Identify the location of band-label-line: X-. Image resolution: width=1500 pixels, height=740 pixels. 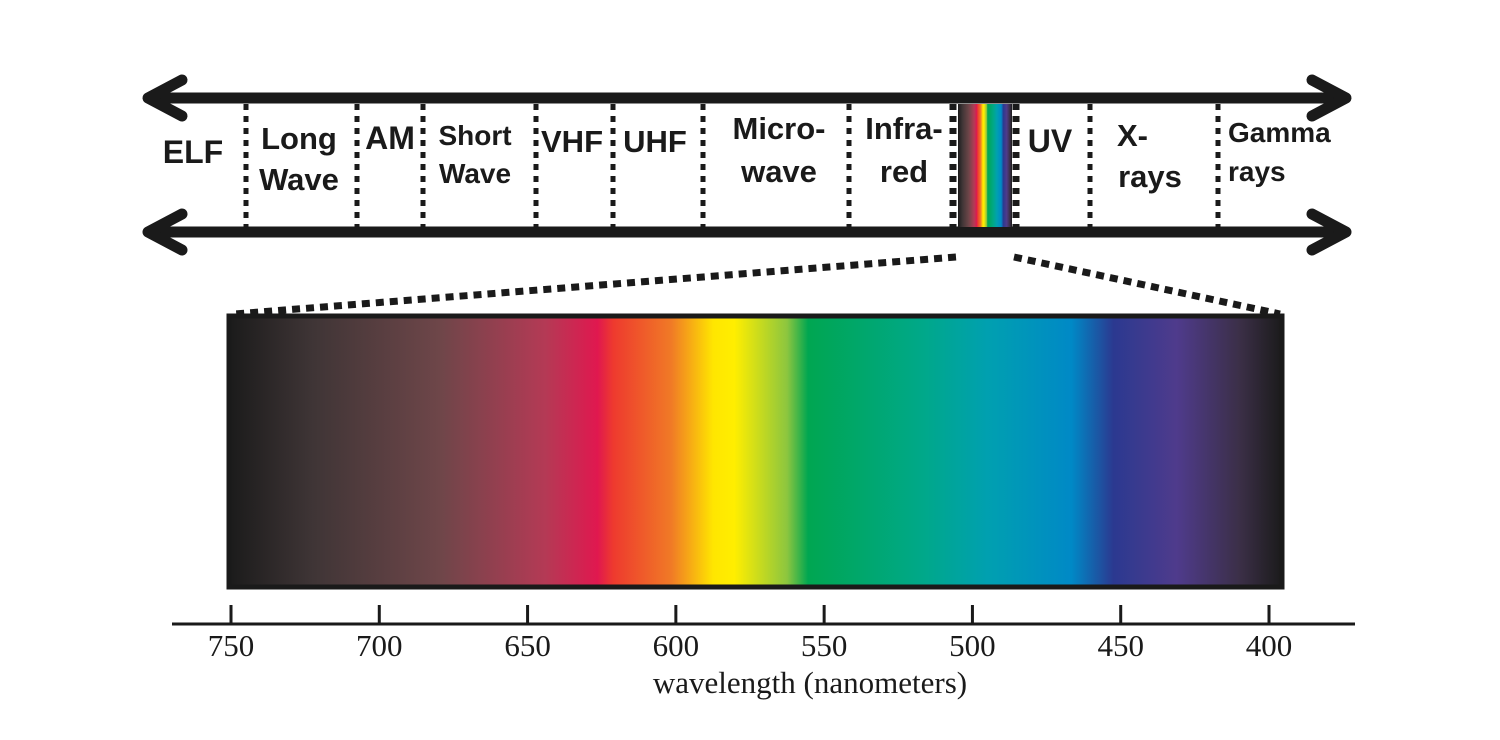
(1132, 135).